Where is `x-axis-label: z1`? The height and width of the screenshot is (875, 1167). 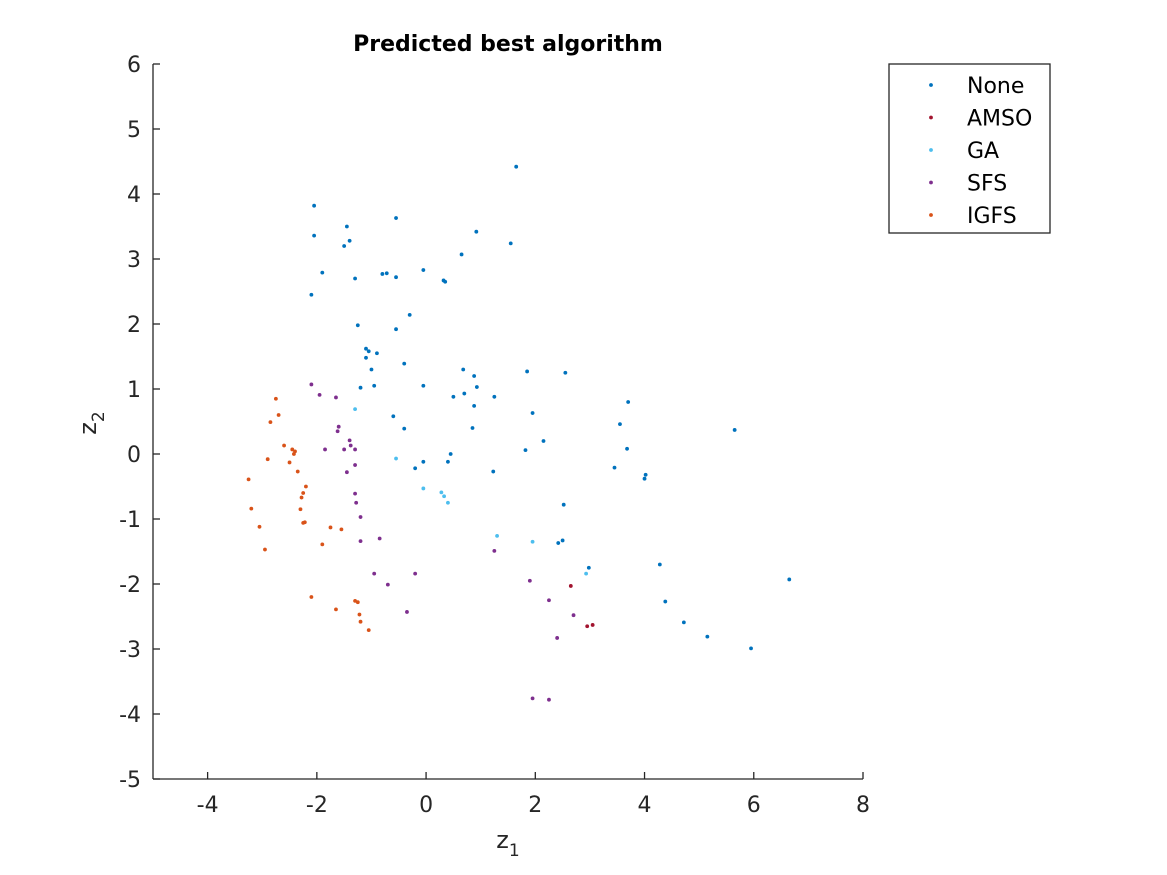 x-axis-label: z1 is located at coordinates (507, 843).